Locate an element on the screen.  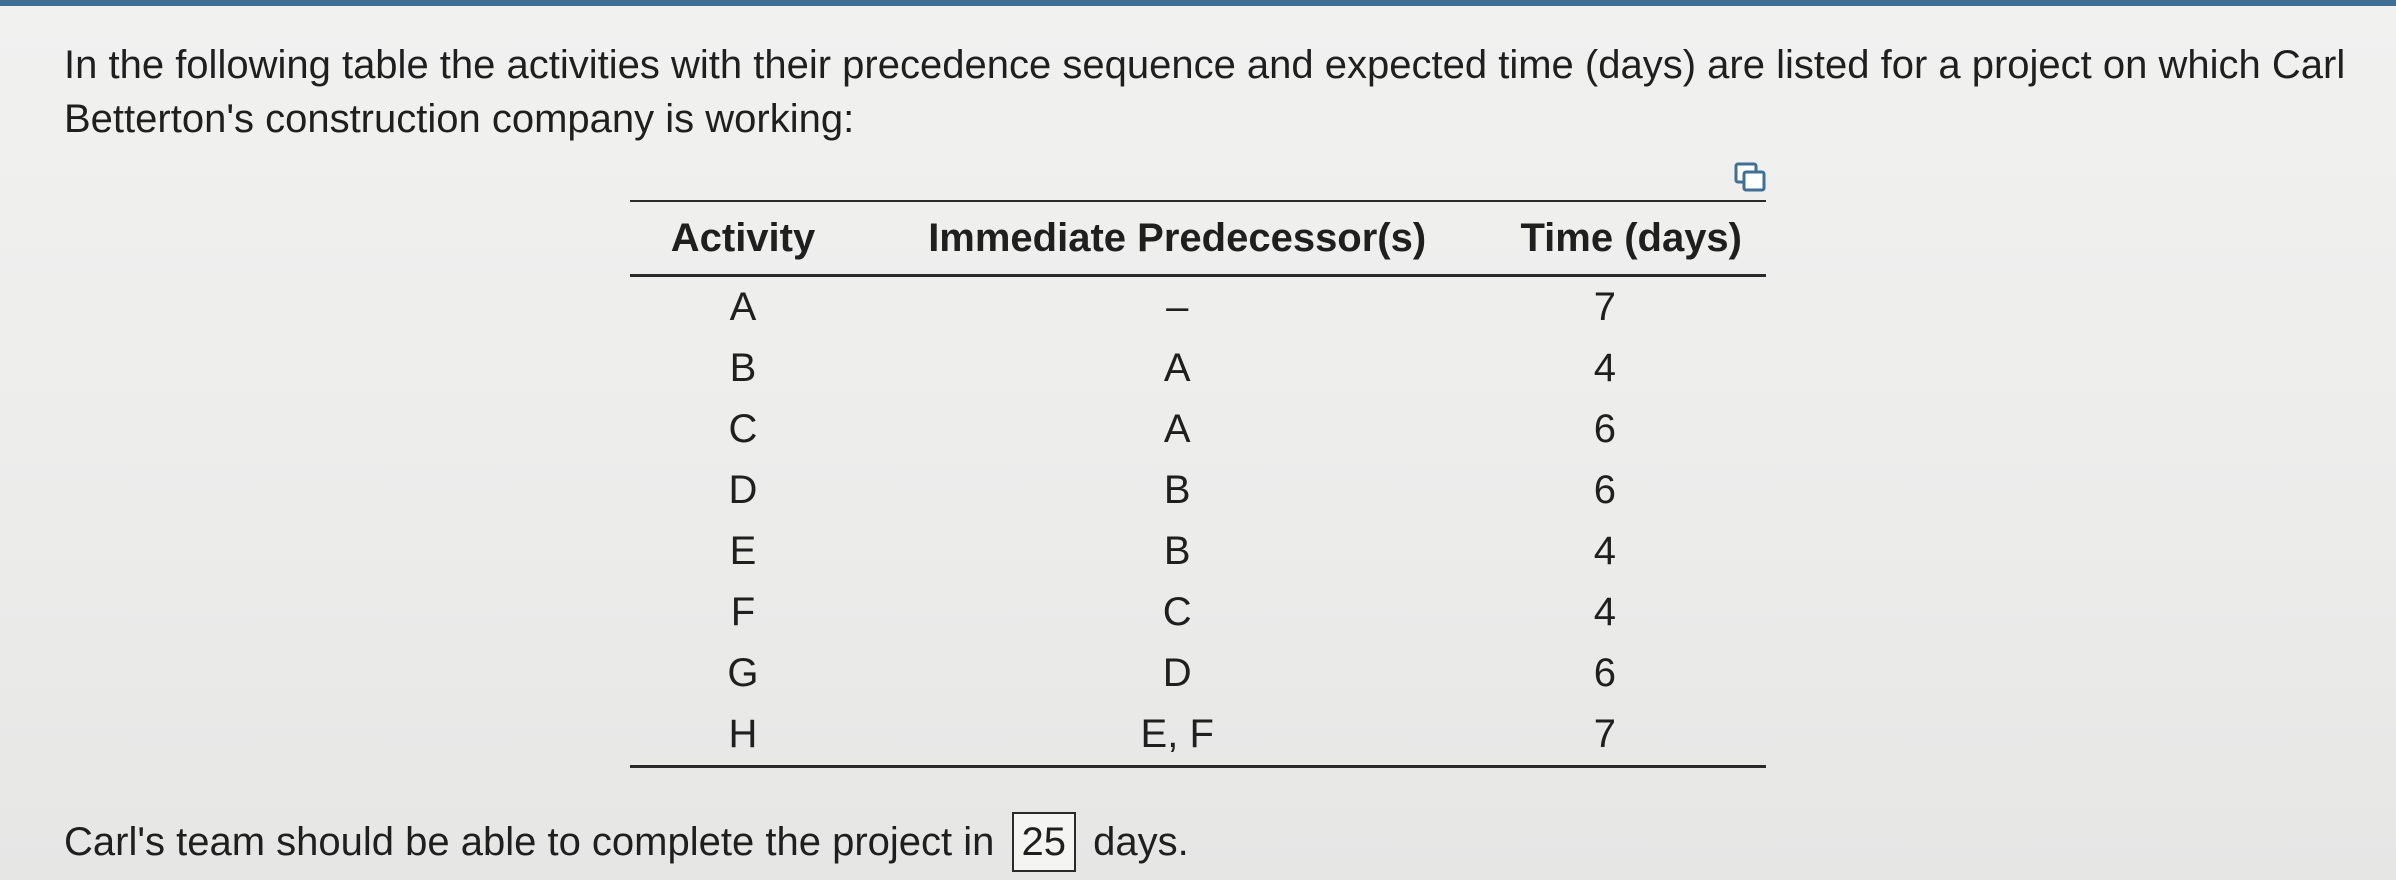
cell-predecessor: C is located at coordinates (1177, 612).